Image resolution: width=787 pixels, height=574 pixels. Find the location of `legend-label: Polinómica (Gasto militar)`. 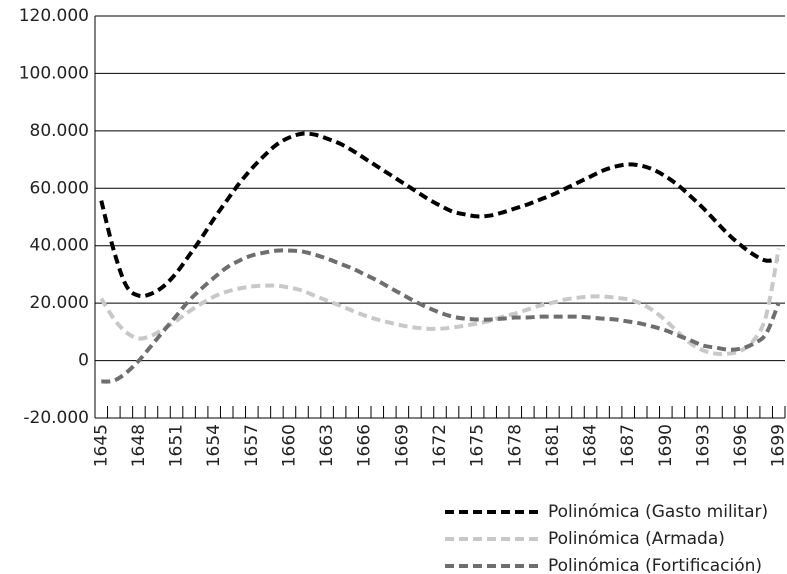

legend-label: Polinómica (Gasto militar) is located at coordinates (658, 512).